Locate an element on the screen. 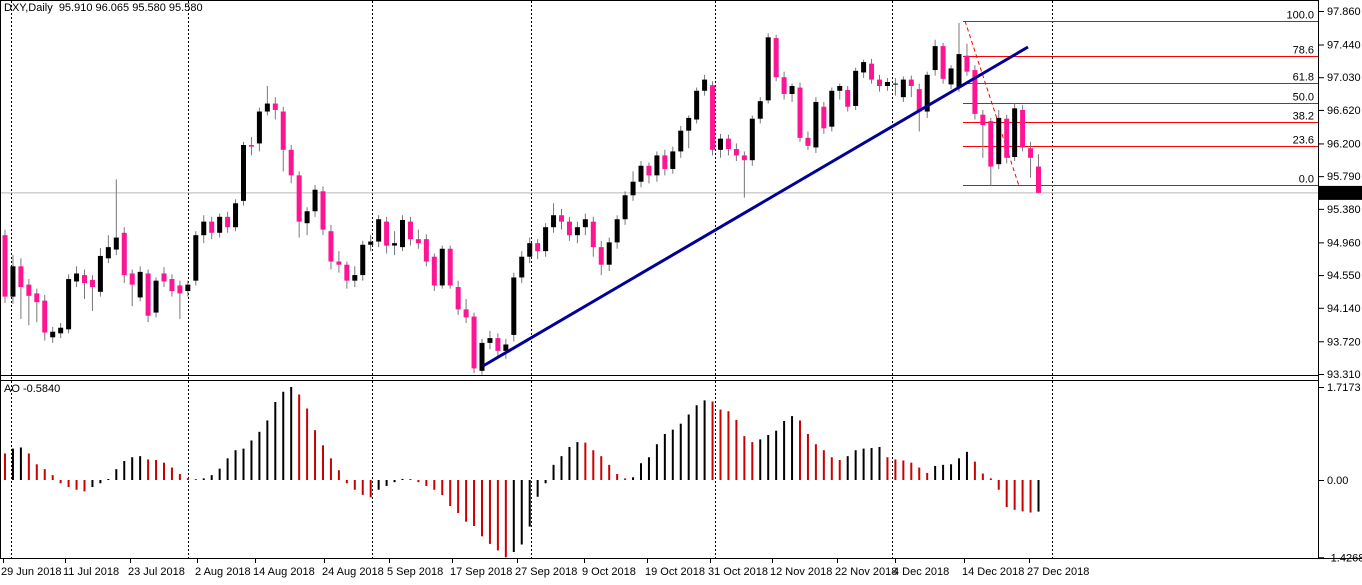  fib-level-label: 61.8 is located at coordinates (1303, 78).